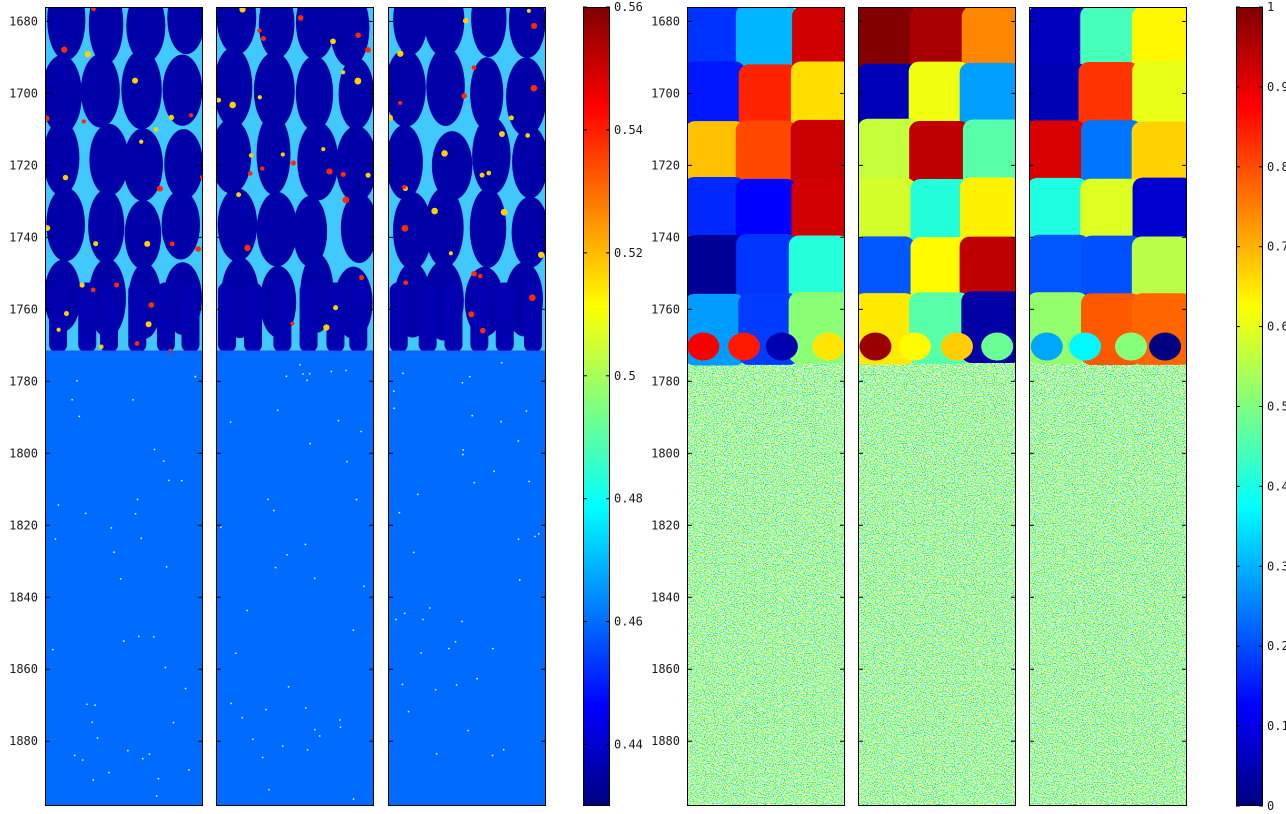  What do you see at coordinates (628, 130) in the screenshot?
I see `colorbar-tick-label: 0.54` at bounding box center [628, 130].